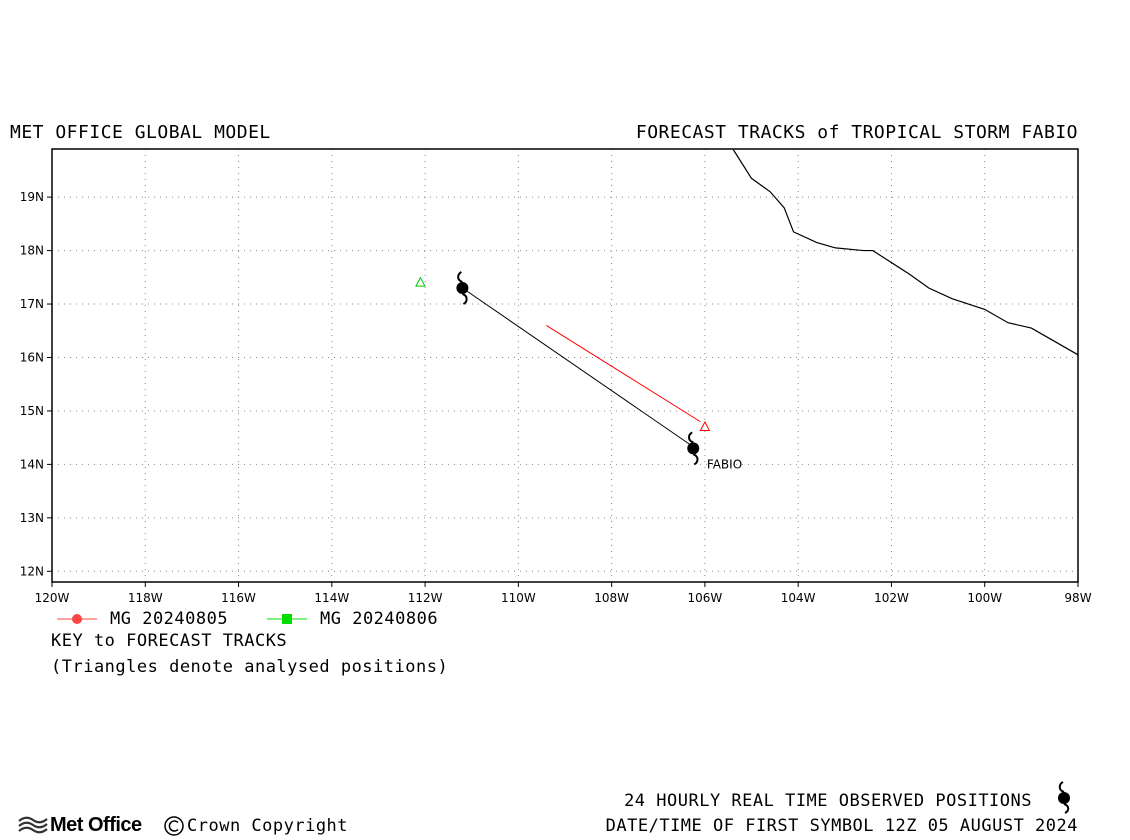 The height and width of the screenshot is (840, 1130). What do you see at coordinates (425, 598) in the screenshot?
I see `x-tick-label: 112W` at bounding box center [425, 598].